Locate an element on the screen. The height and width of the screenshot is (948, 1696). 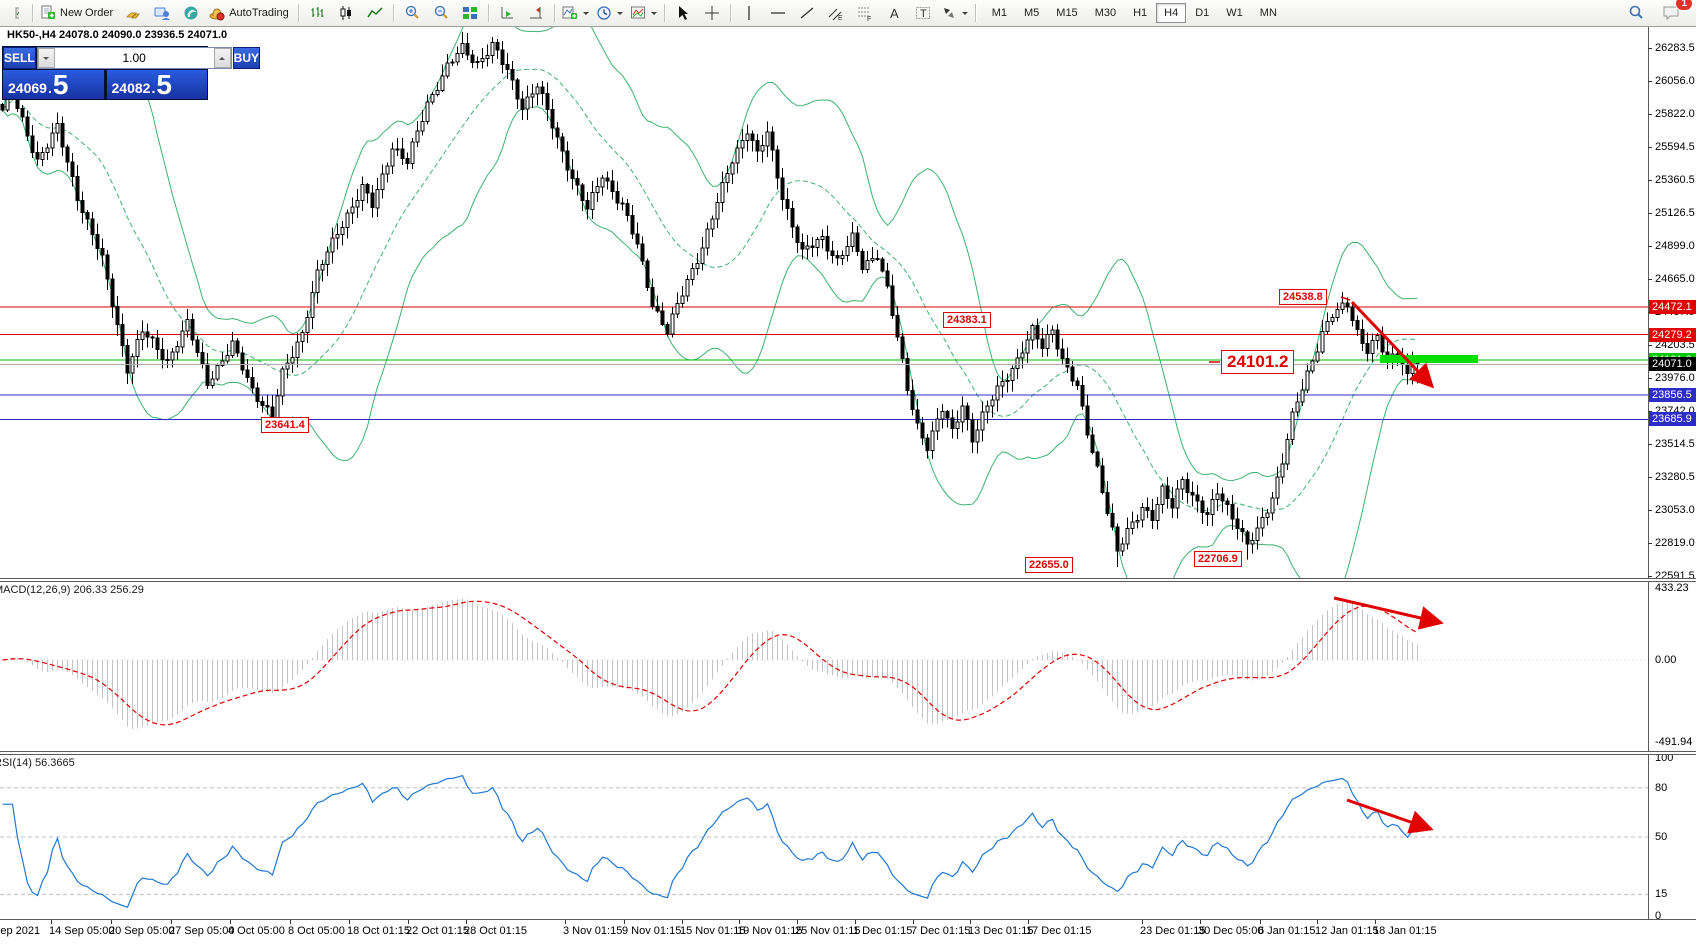
buy-button: BUY is located at coordinates (246, 58).